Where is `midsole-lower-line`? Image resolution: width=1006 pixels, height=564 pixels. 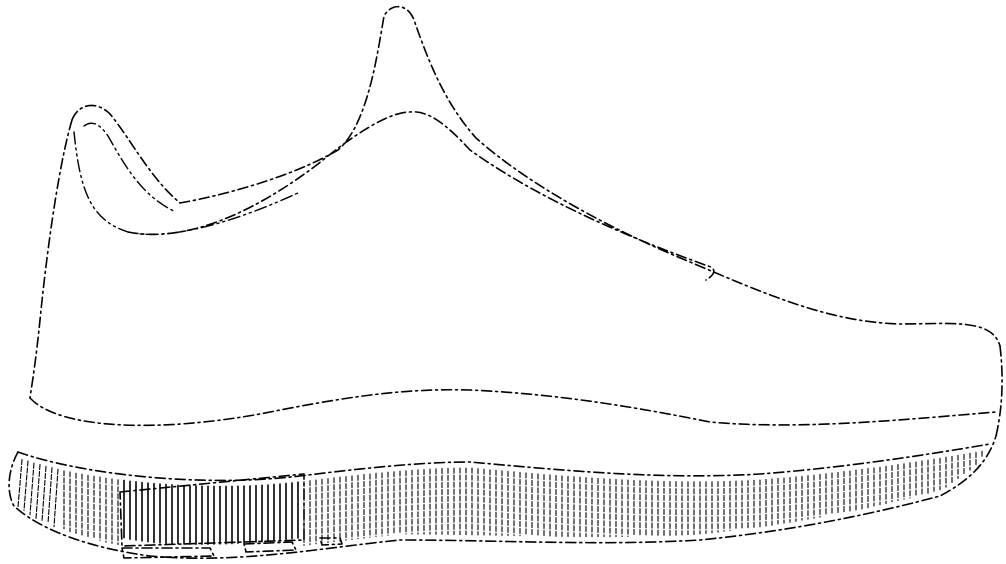
midsole-lower-line is located at coordinates (504, 462).